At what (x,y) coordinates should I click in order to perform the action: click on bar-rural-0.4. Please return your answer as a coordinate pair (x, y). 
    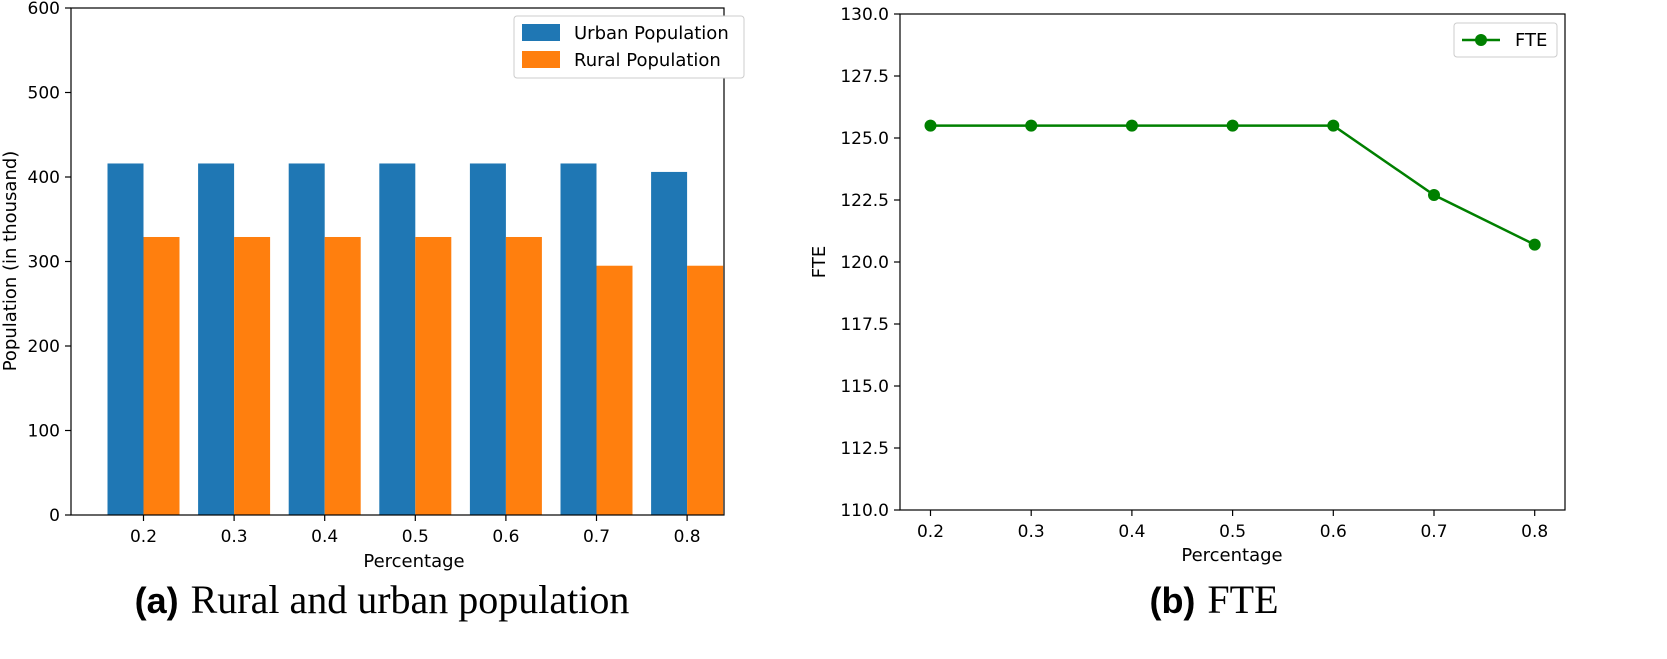
    Looking at the image, I should click on (342, 375).